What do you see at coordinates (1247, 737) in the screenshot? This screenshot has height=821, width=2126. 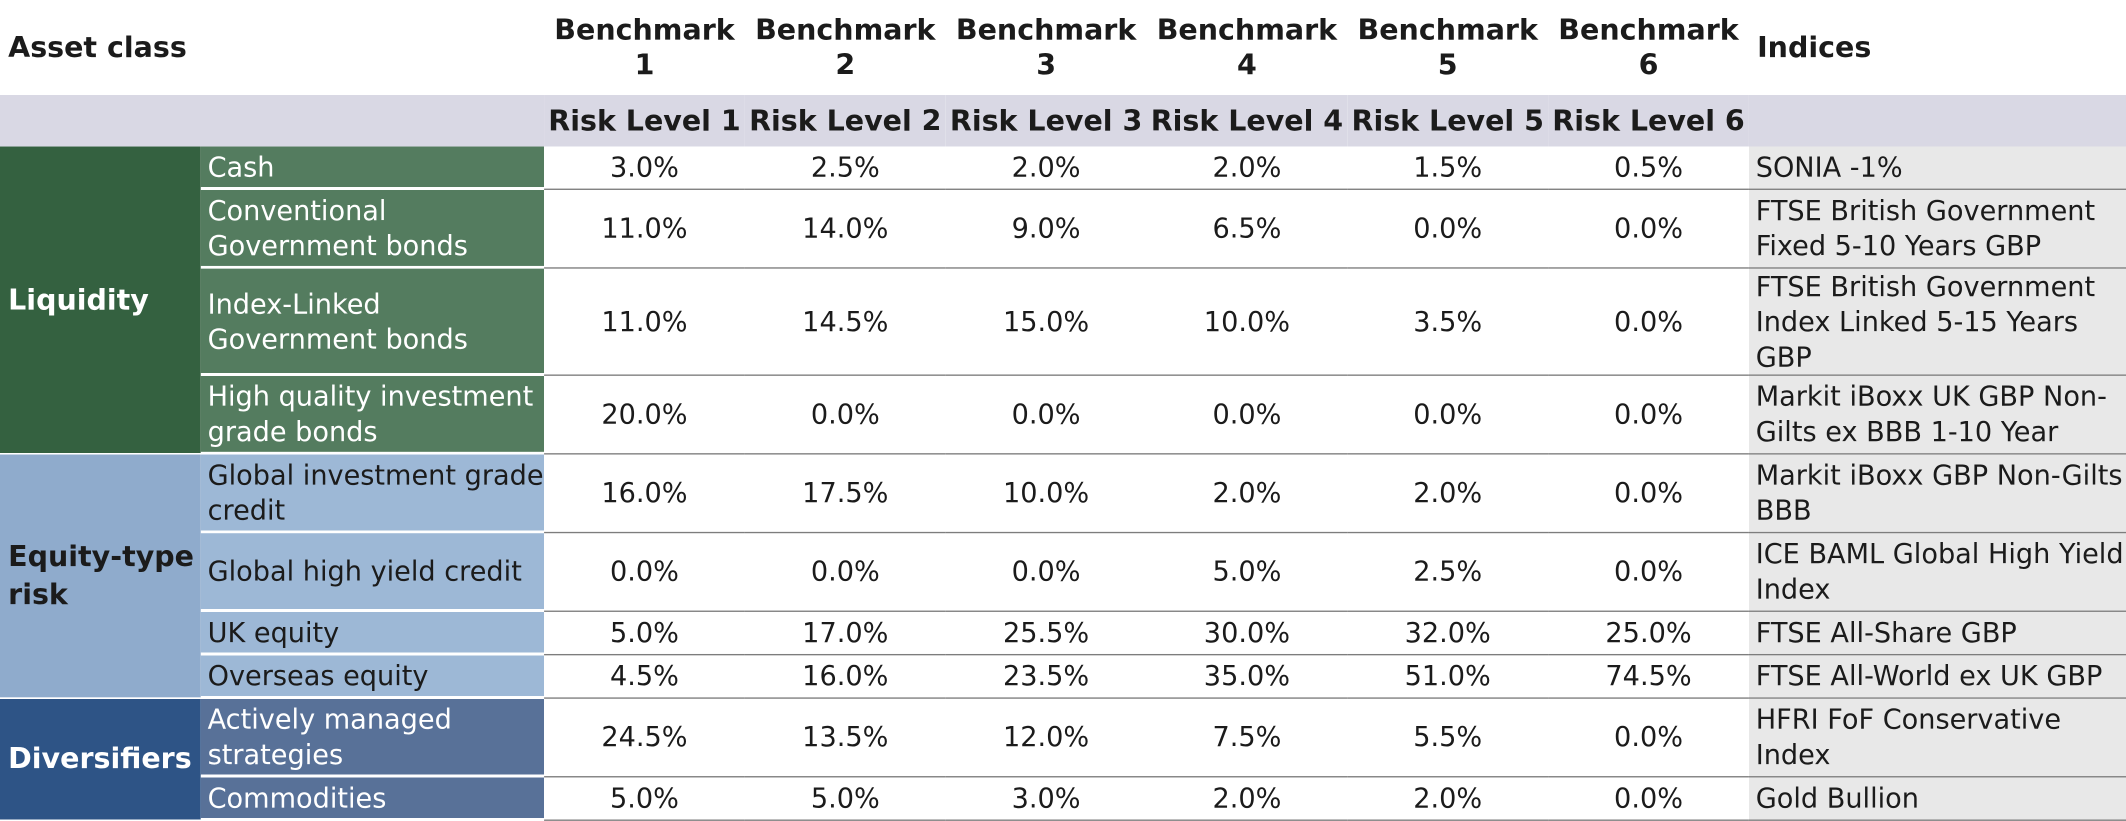 I see `allocation-value: 7.5%` at bounding box center [1247, 737].